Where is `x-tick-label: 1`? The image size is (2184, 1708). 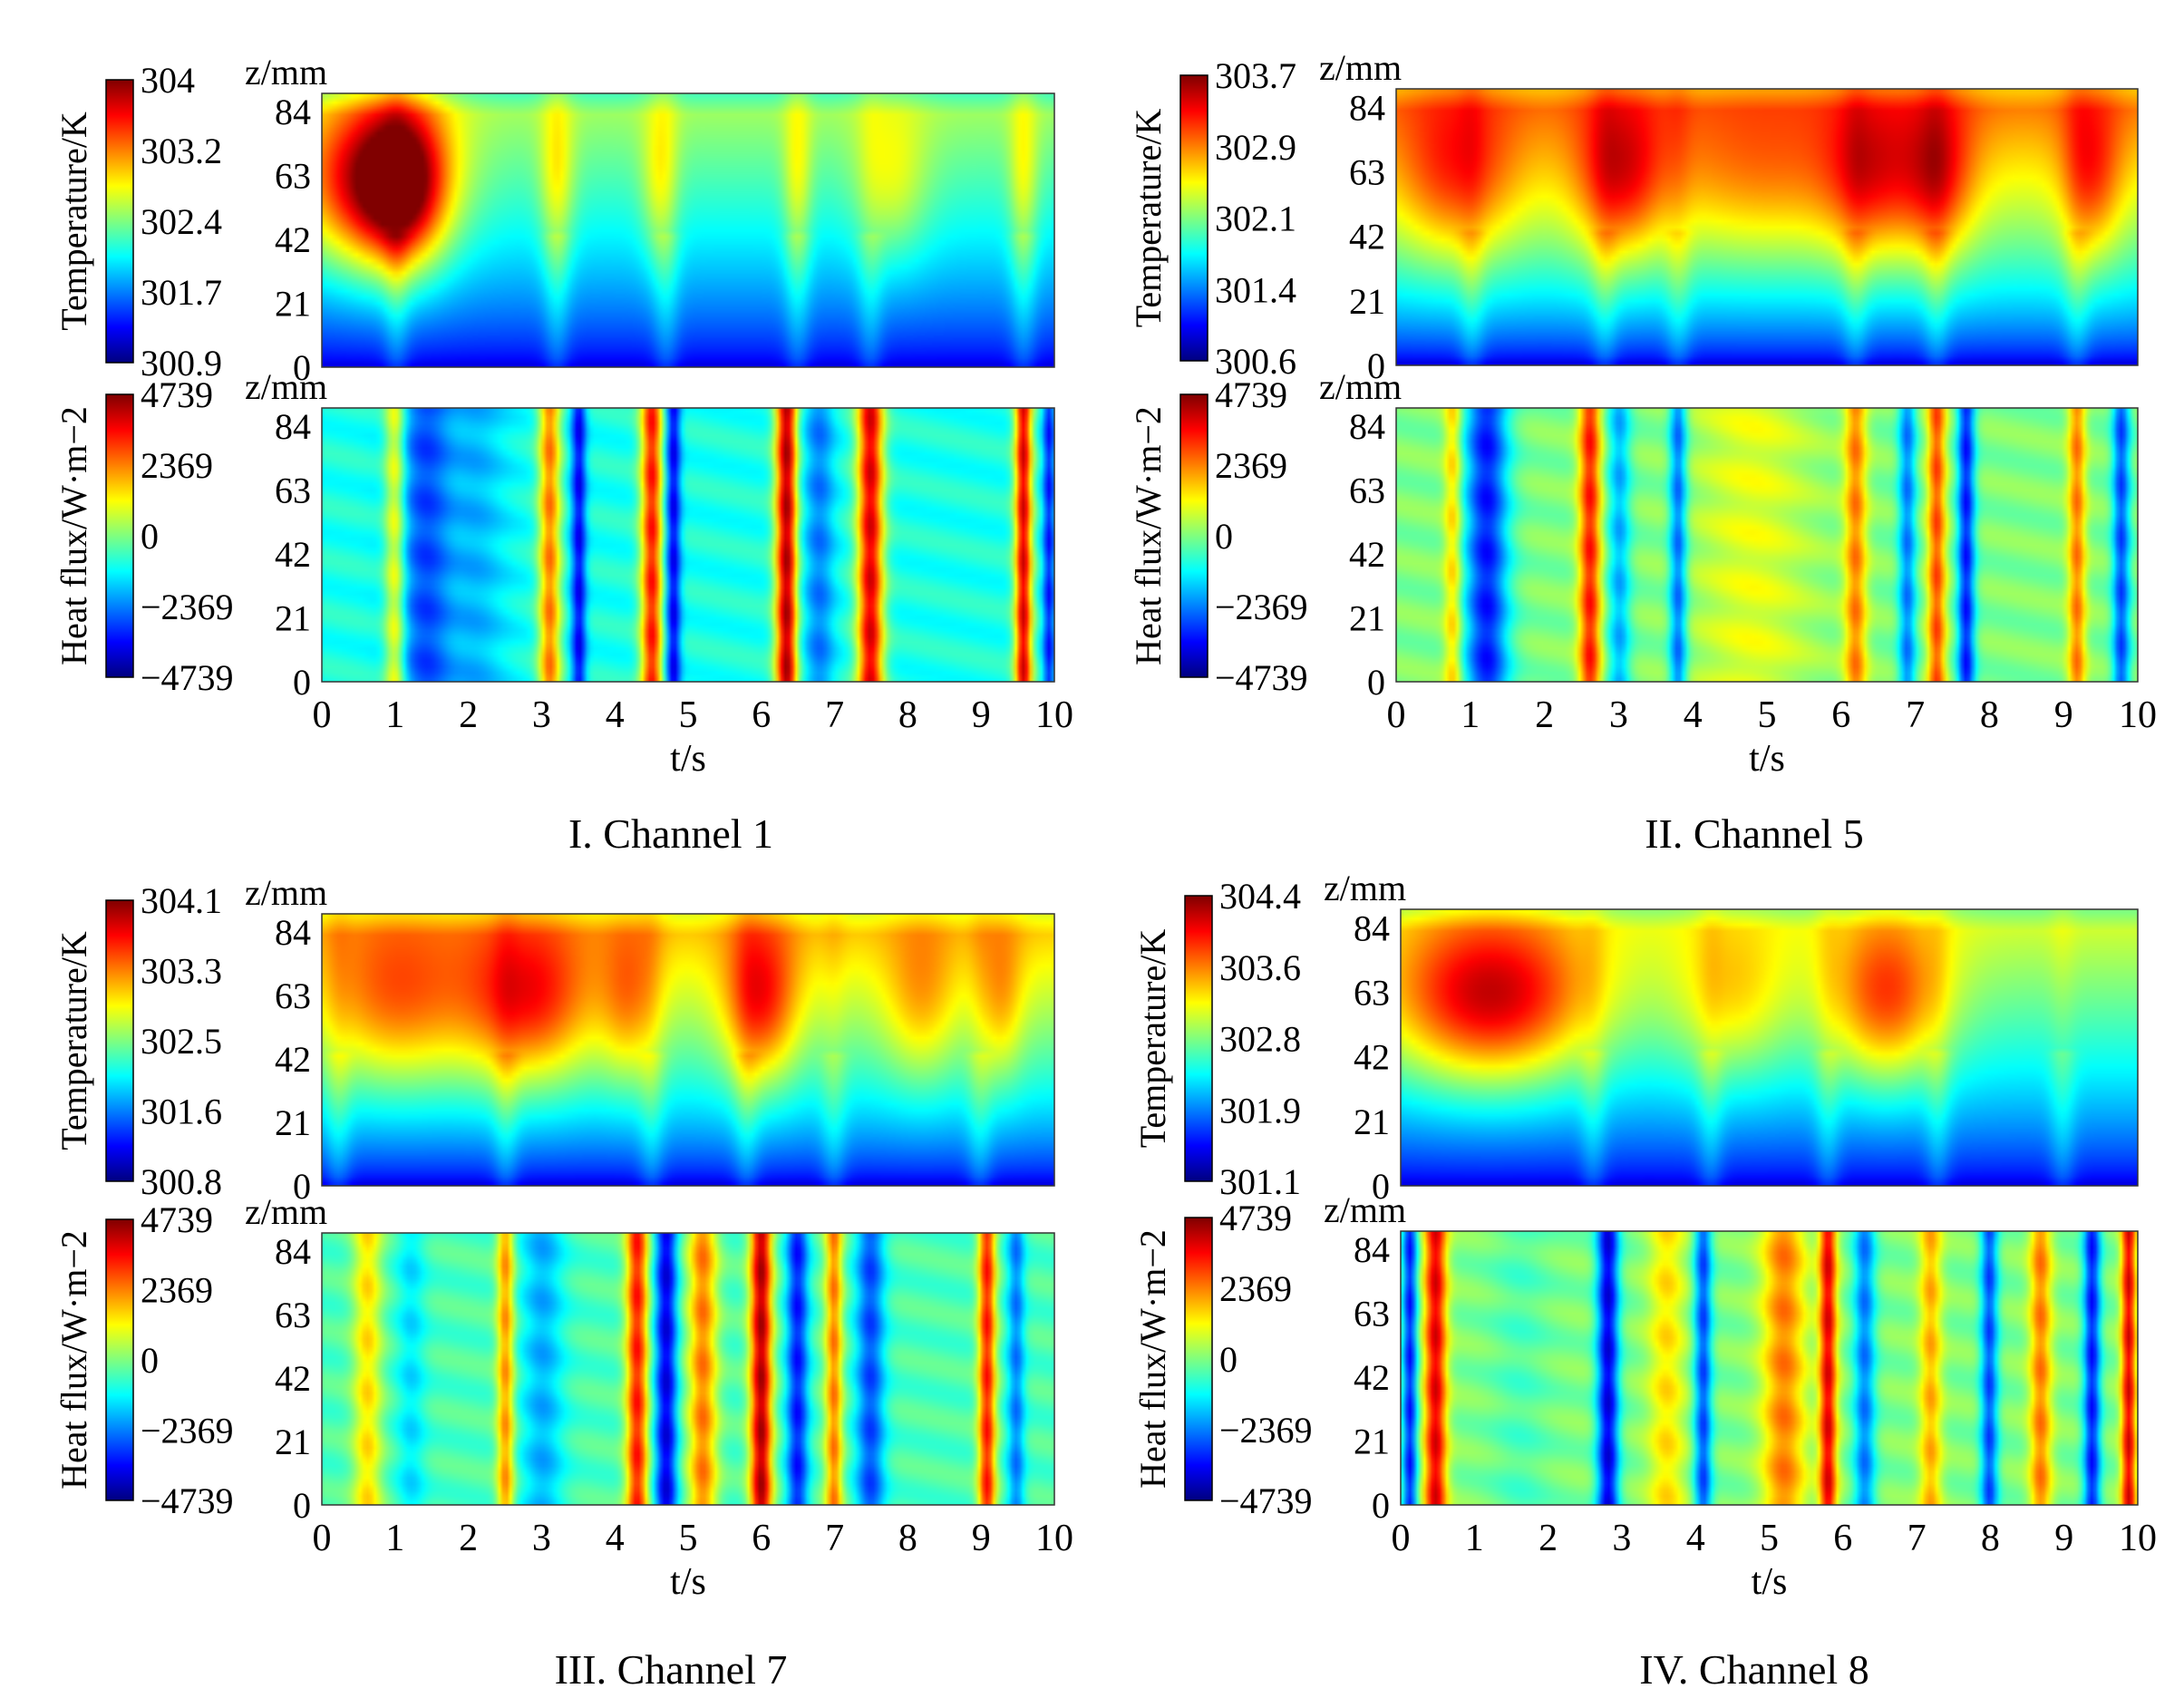 x-tick-label: 1 is located at coordinates (1470, 715).